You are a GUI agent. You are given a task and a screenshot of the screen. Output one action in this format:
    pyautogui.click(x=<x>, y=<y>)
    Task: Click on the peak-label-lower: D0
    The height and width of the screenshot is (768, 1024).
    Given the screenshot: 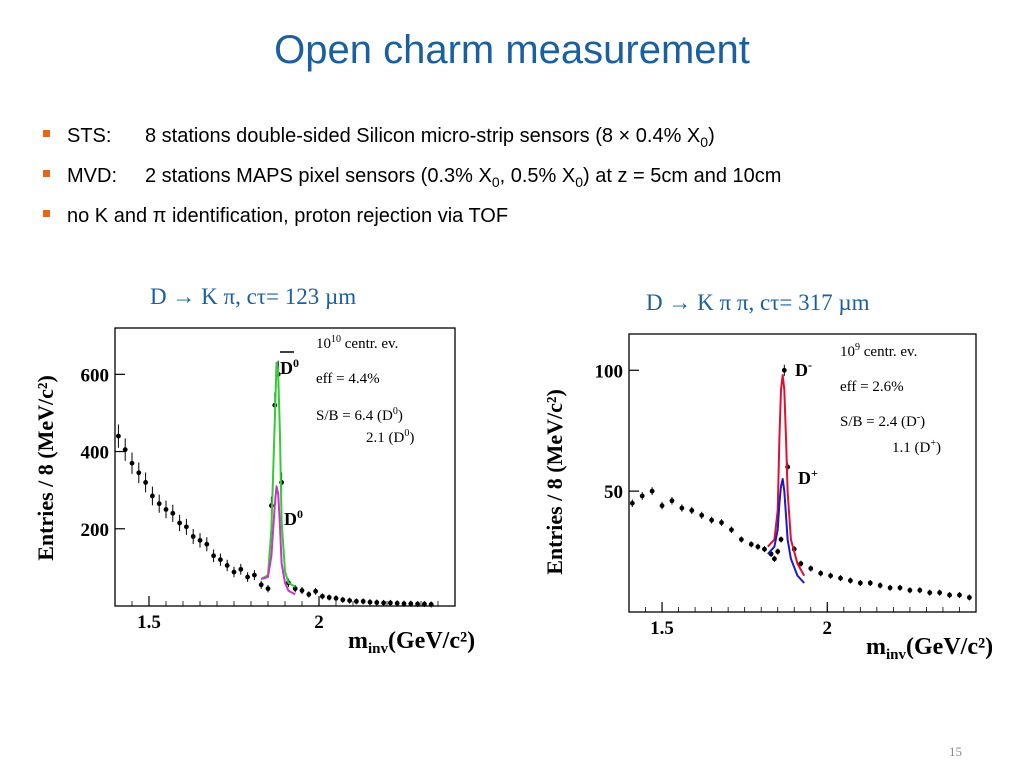 What is the action you would take?
    pyautogui.click(x=293, y=518)
    